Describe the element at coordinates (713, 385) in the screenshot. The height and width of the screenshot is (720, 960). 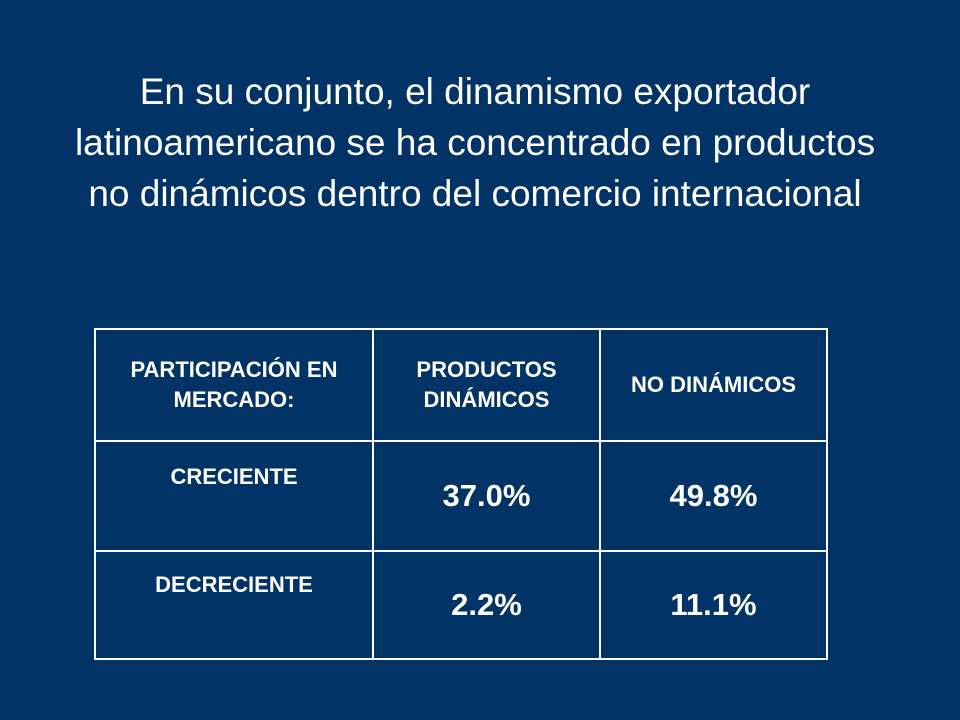
I see `header-non-dynamic: NO DINÁMICOS` at that location.